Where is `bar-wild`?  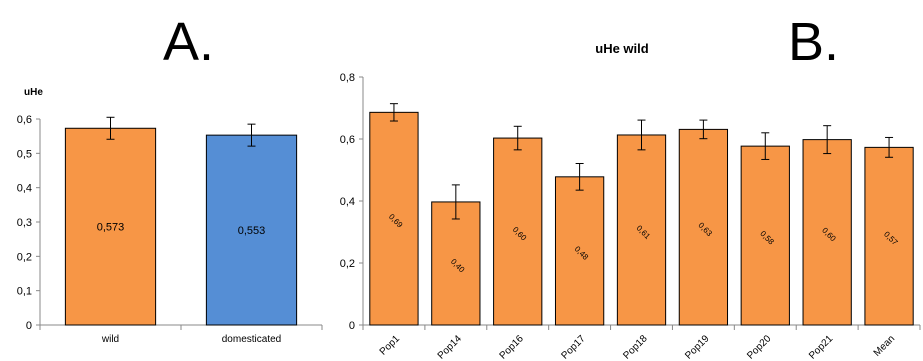
bar-wild is located at coordinates (110, 226).